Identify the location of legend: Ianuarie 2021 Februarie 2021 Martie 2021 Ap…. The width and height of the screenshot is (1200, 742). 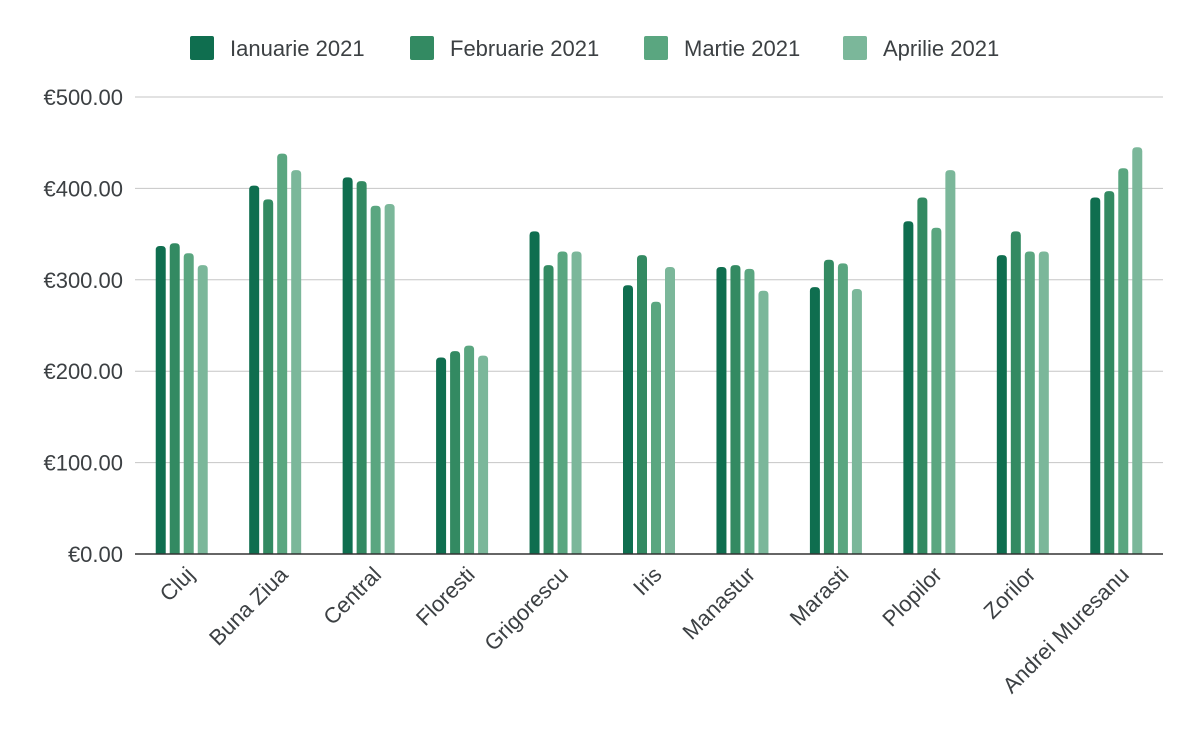
(594, 48).